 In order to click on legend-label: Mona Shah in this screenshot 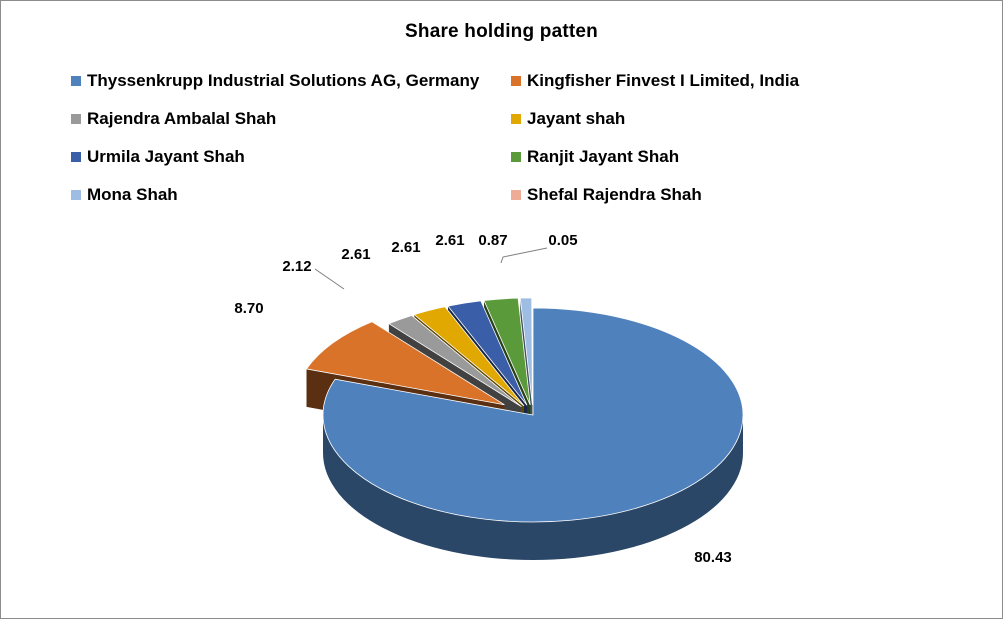, I will do `click(132, 194)`.